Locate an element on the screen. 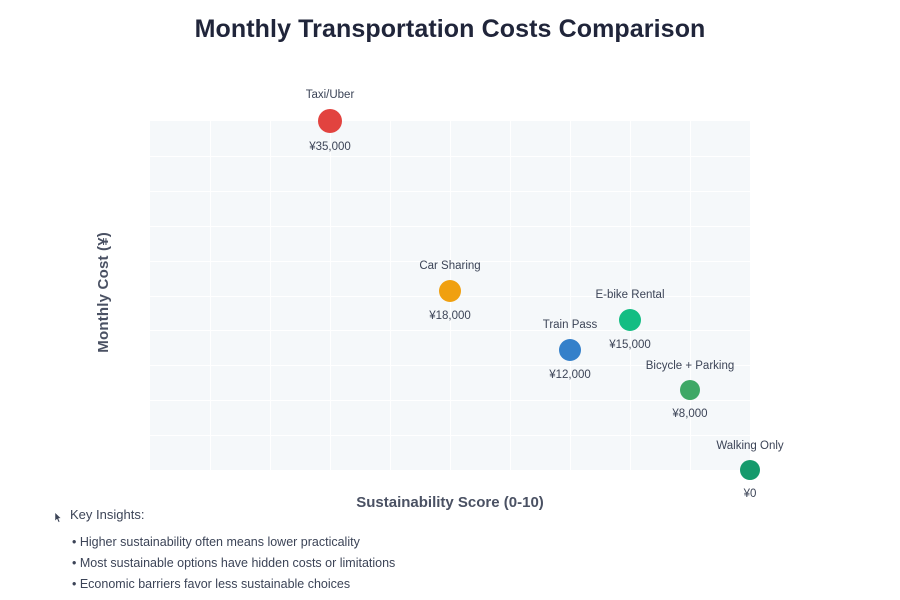 Image resolution: width=900 pixels, height=600 pixels. scatter-point-label: Train Pass is located at coordinates (570, 325).